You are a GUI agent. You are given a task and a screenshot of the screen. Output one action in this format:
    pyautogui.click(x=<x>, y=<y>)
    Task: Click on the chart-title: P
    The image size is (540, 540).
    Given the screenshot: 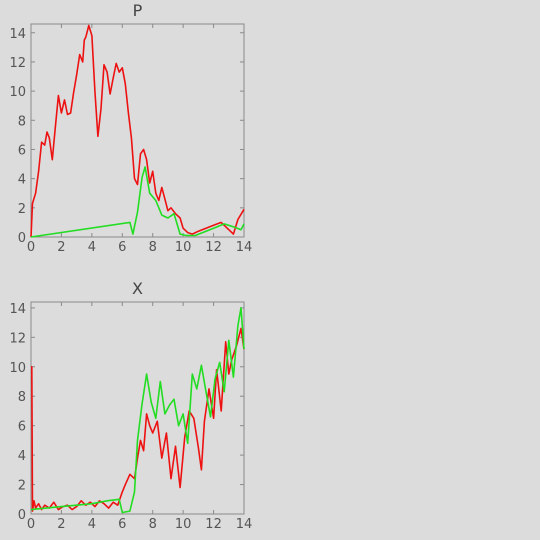 What is the action you would take?
    pyautogui.click(x=138, y=10)
    